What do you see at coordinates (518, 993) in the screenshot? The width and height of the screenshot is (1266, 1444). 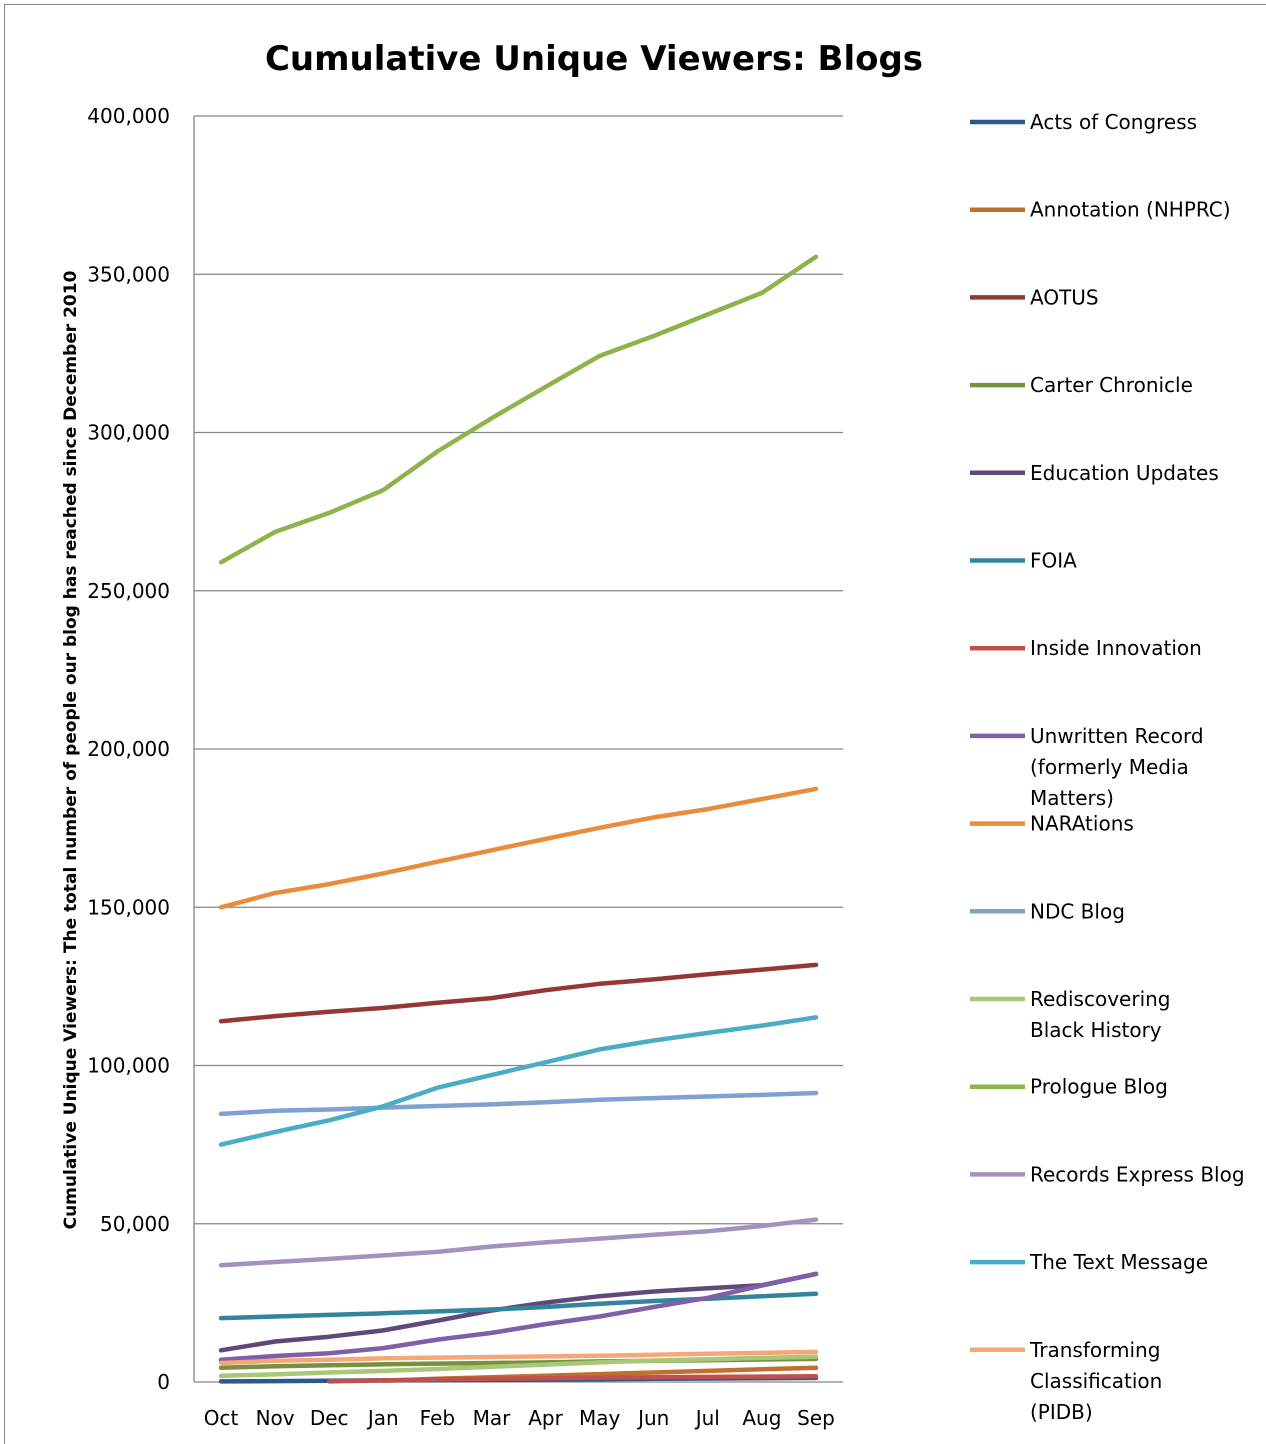 I see `series-line-aotus` at bounding box center [518, 993].